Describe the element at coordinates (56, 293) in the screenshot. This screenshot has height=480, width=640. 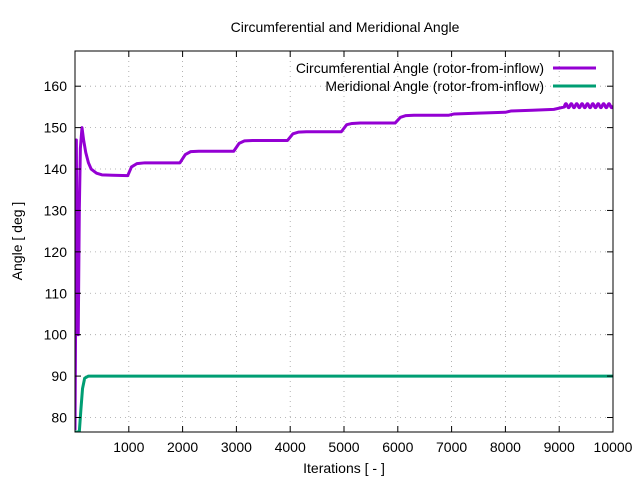
I see `y-tick-label: 110` at that location.